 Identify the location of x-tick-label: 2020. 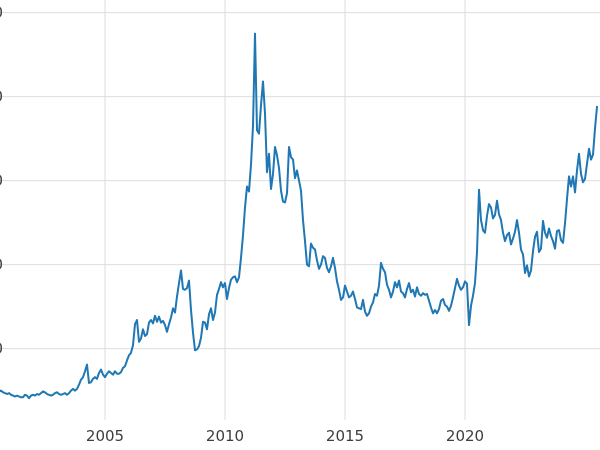
(465, 436).